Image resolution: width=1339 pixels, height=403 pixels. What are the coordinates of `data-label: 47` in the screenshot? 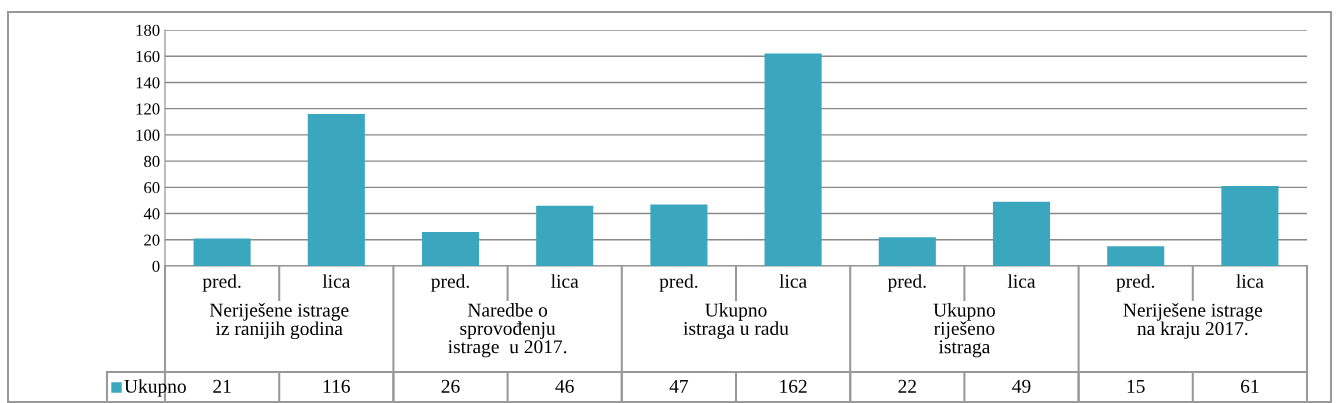 It's located at (679, 386).